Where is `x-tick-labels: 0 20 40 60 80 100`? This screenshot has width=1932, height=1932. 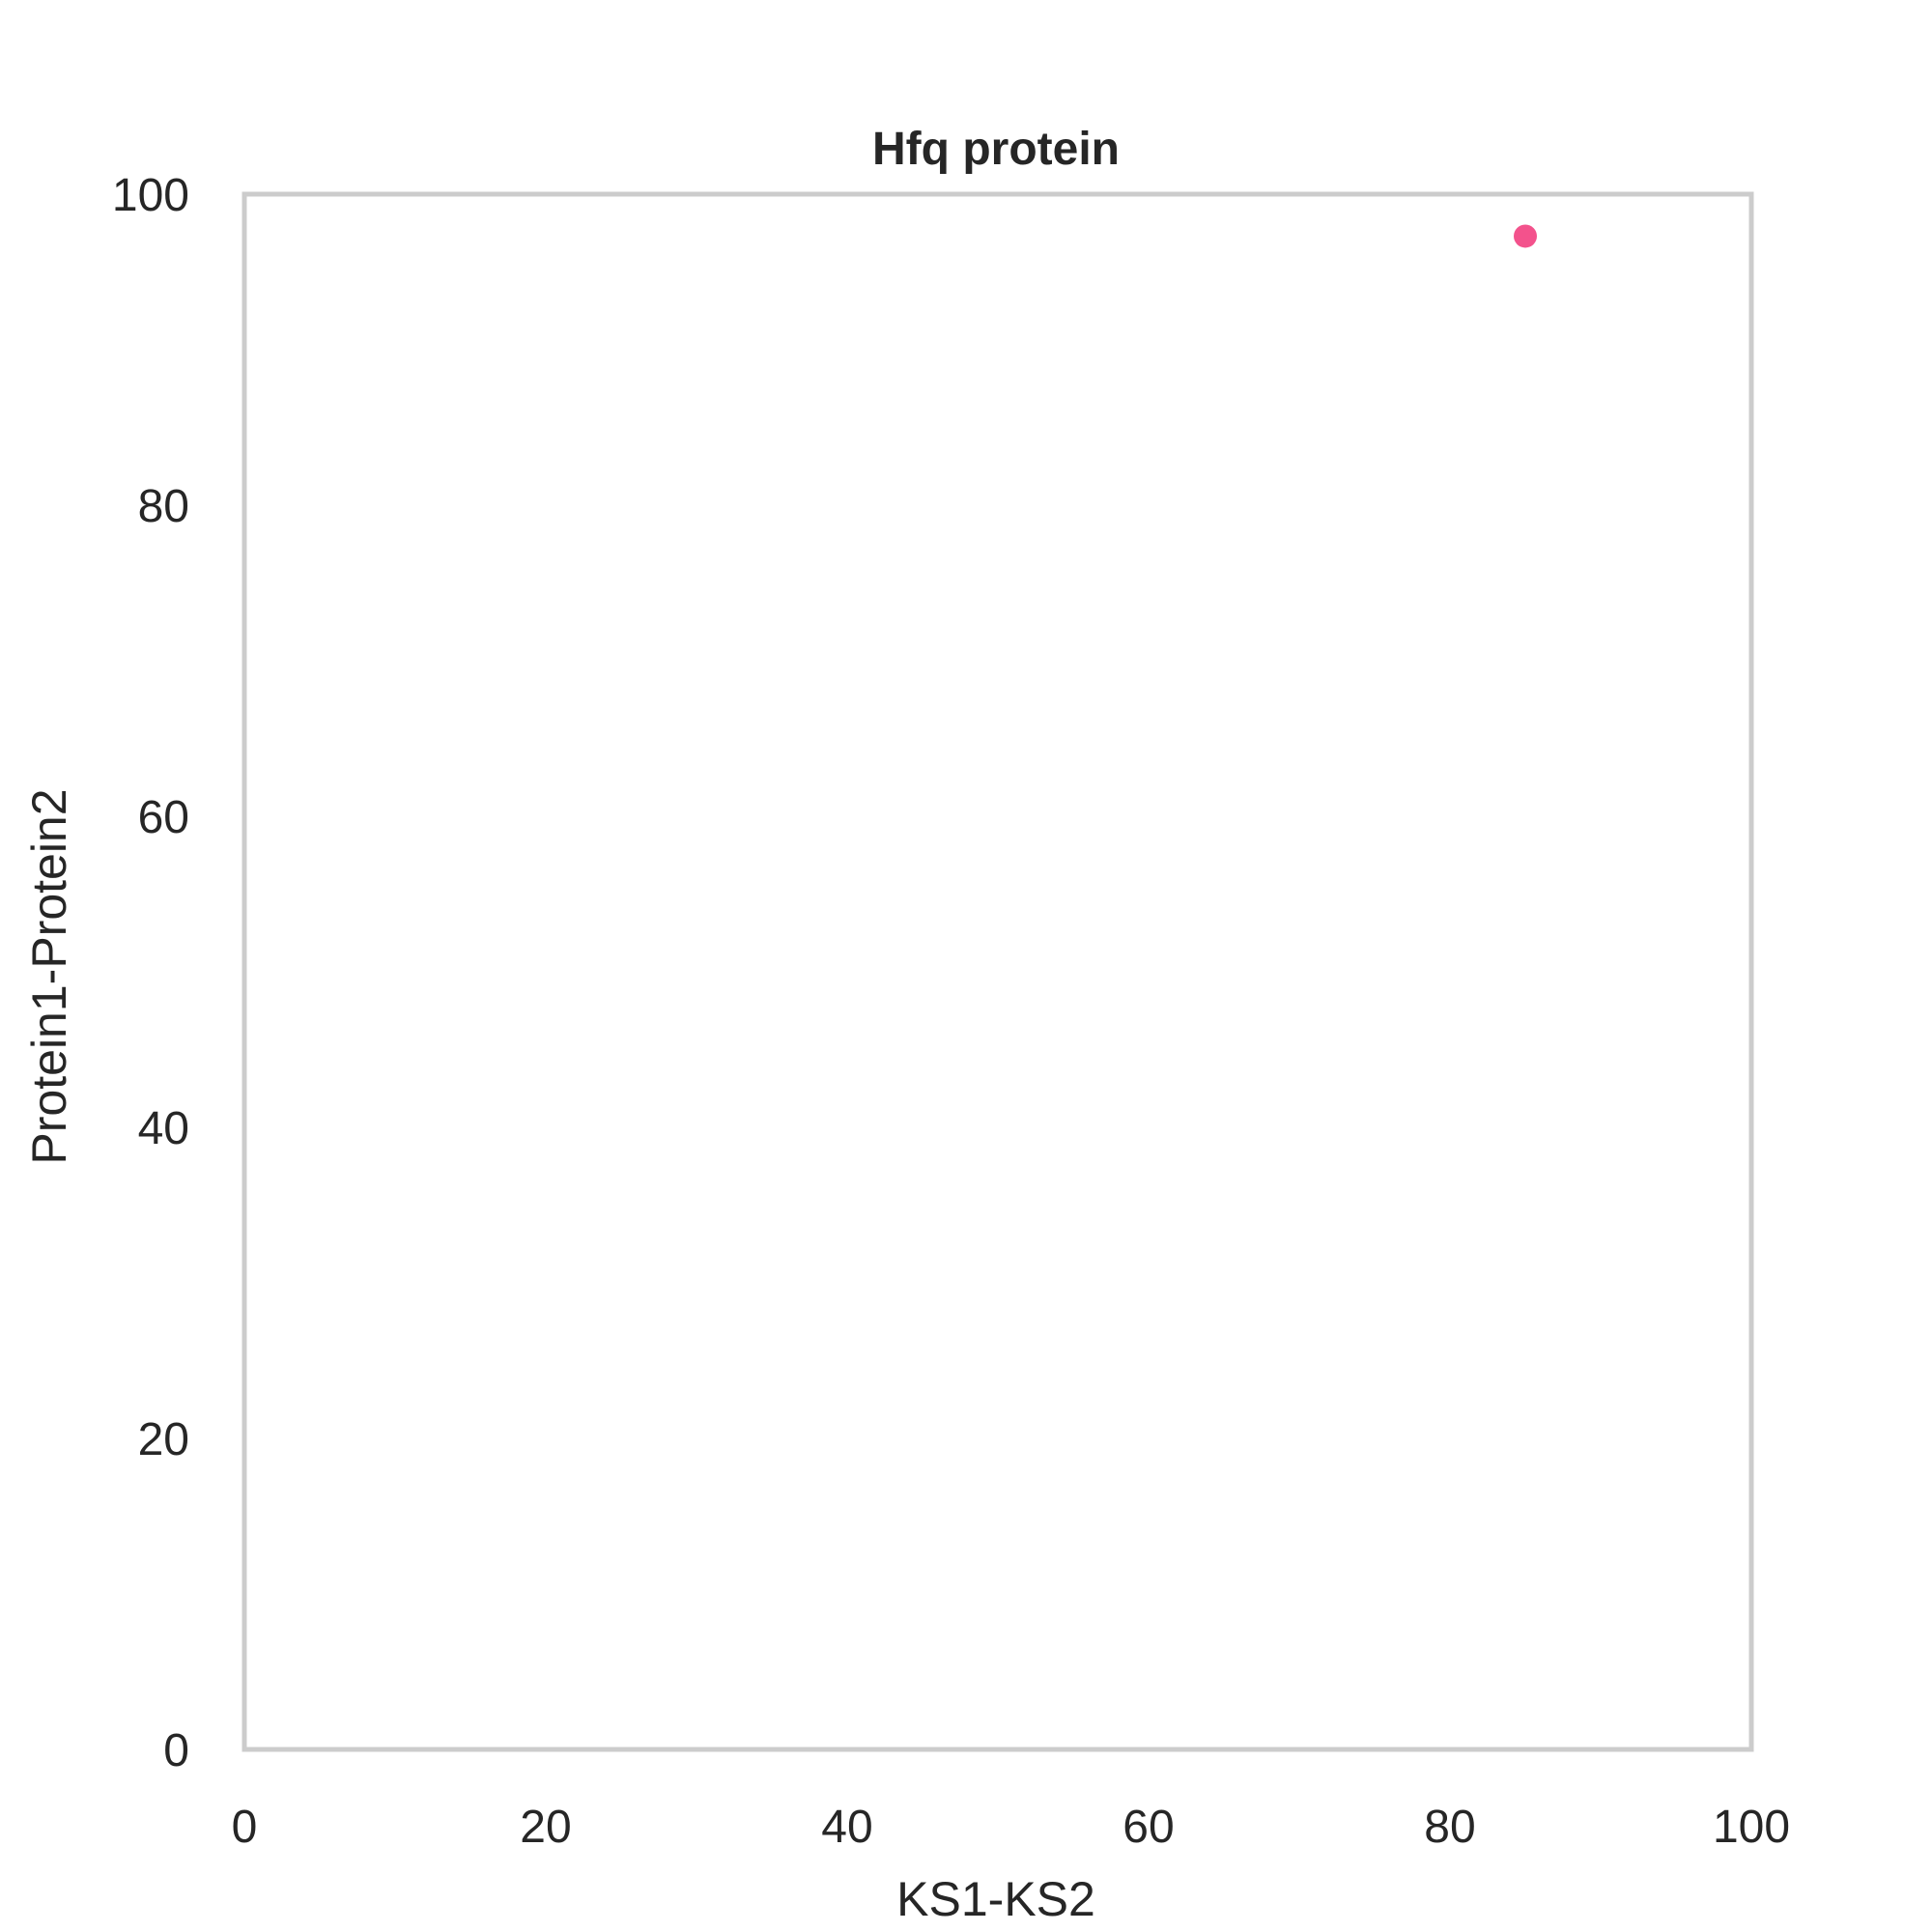 x-tick-labels: 0 20 40 60 80 100 is located at coordinates (1011, 1827).